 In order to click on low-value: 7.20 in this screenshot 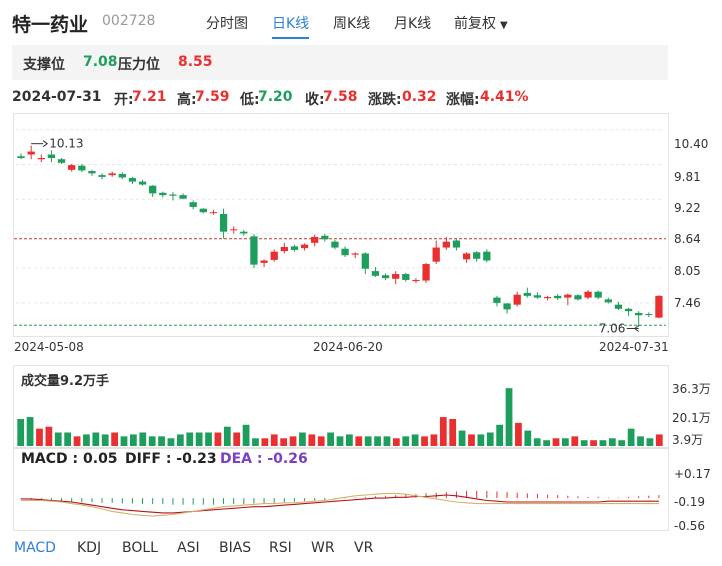, I will do `click(275, 97)`.